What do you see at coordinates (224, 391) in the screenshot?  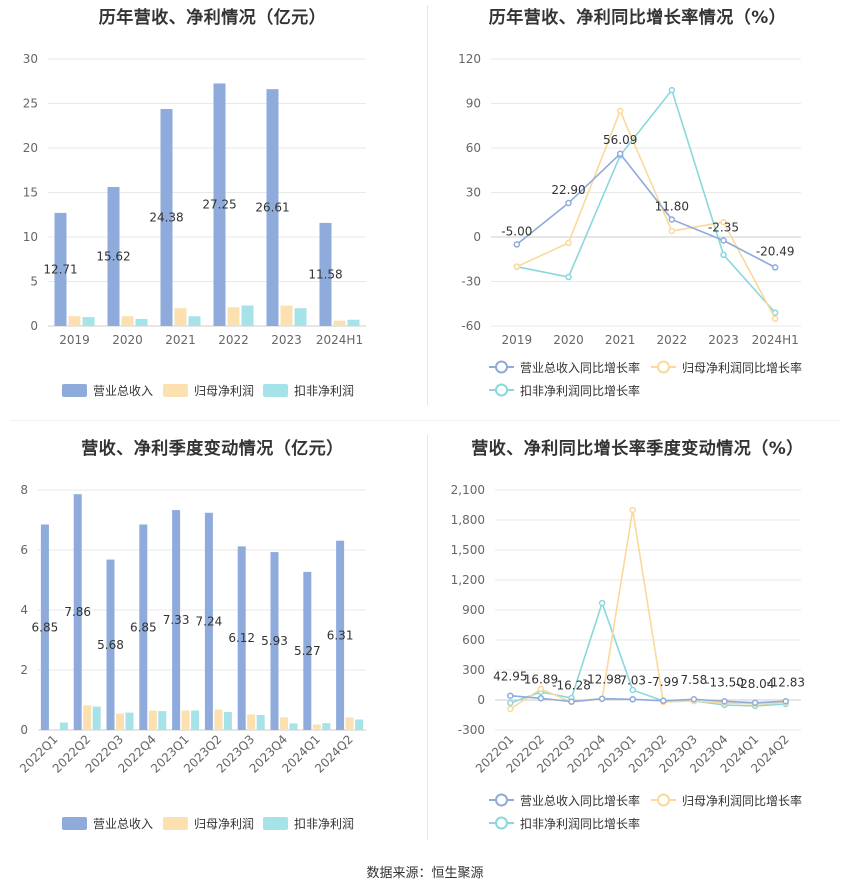 I see `legend-label: 归母净利润` at bounding box center [224, 391].